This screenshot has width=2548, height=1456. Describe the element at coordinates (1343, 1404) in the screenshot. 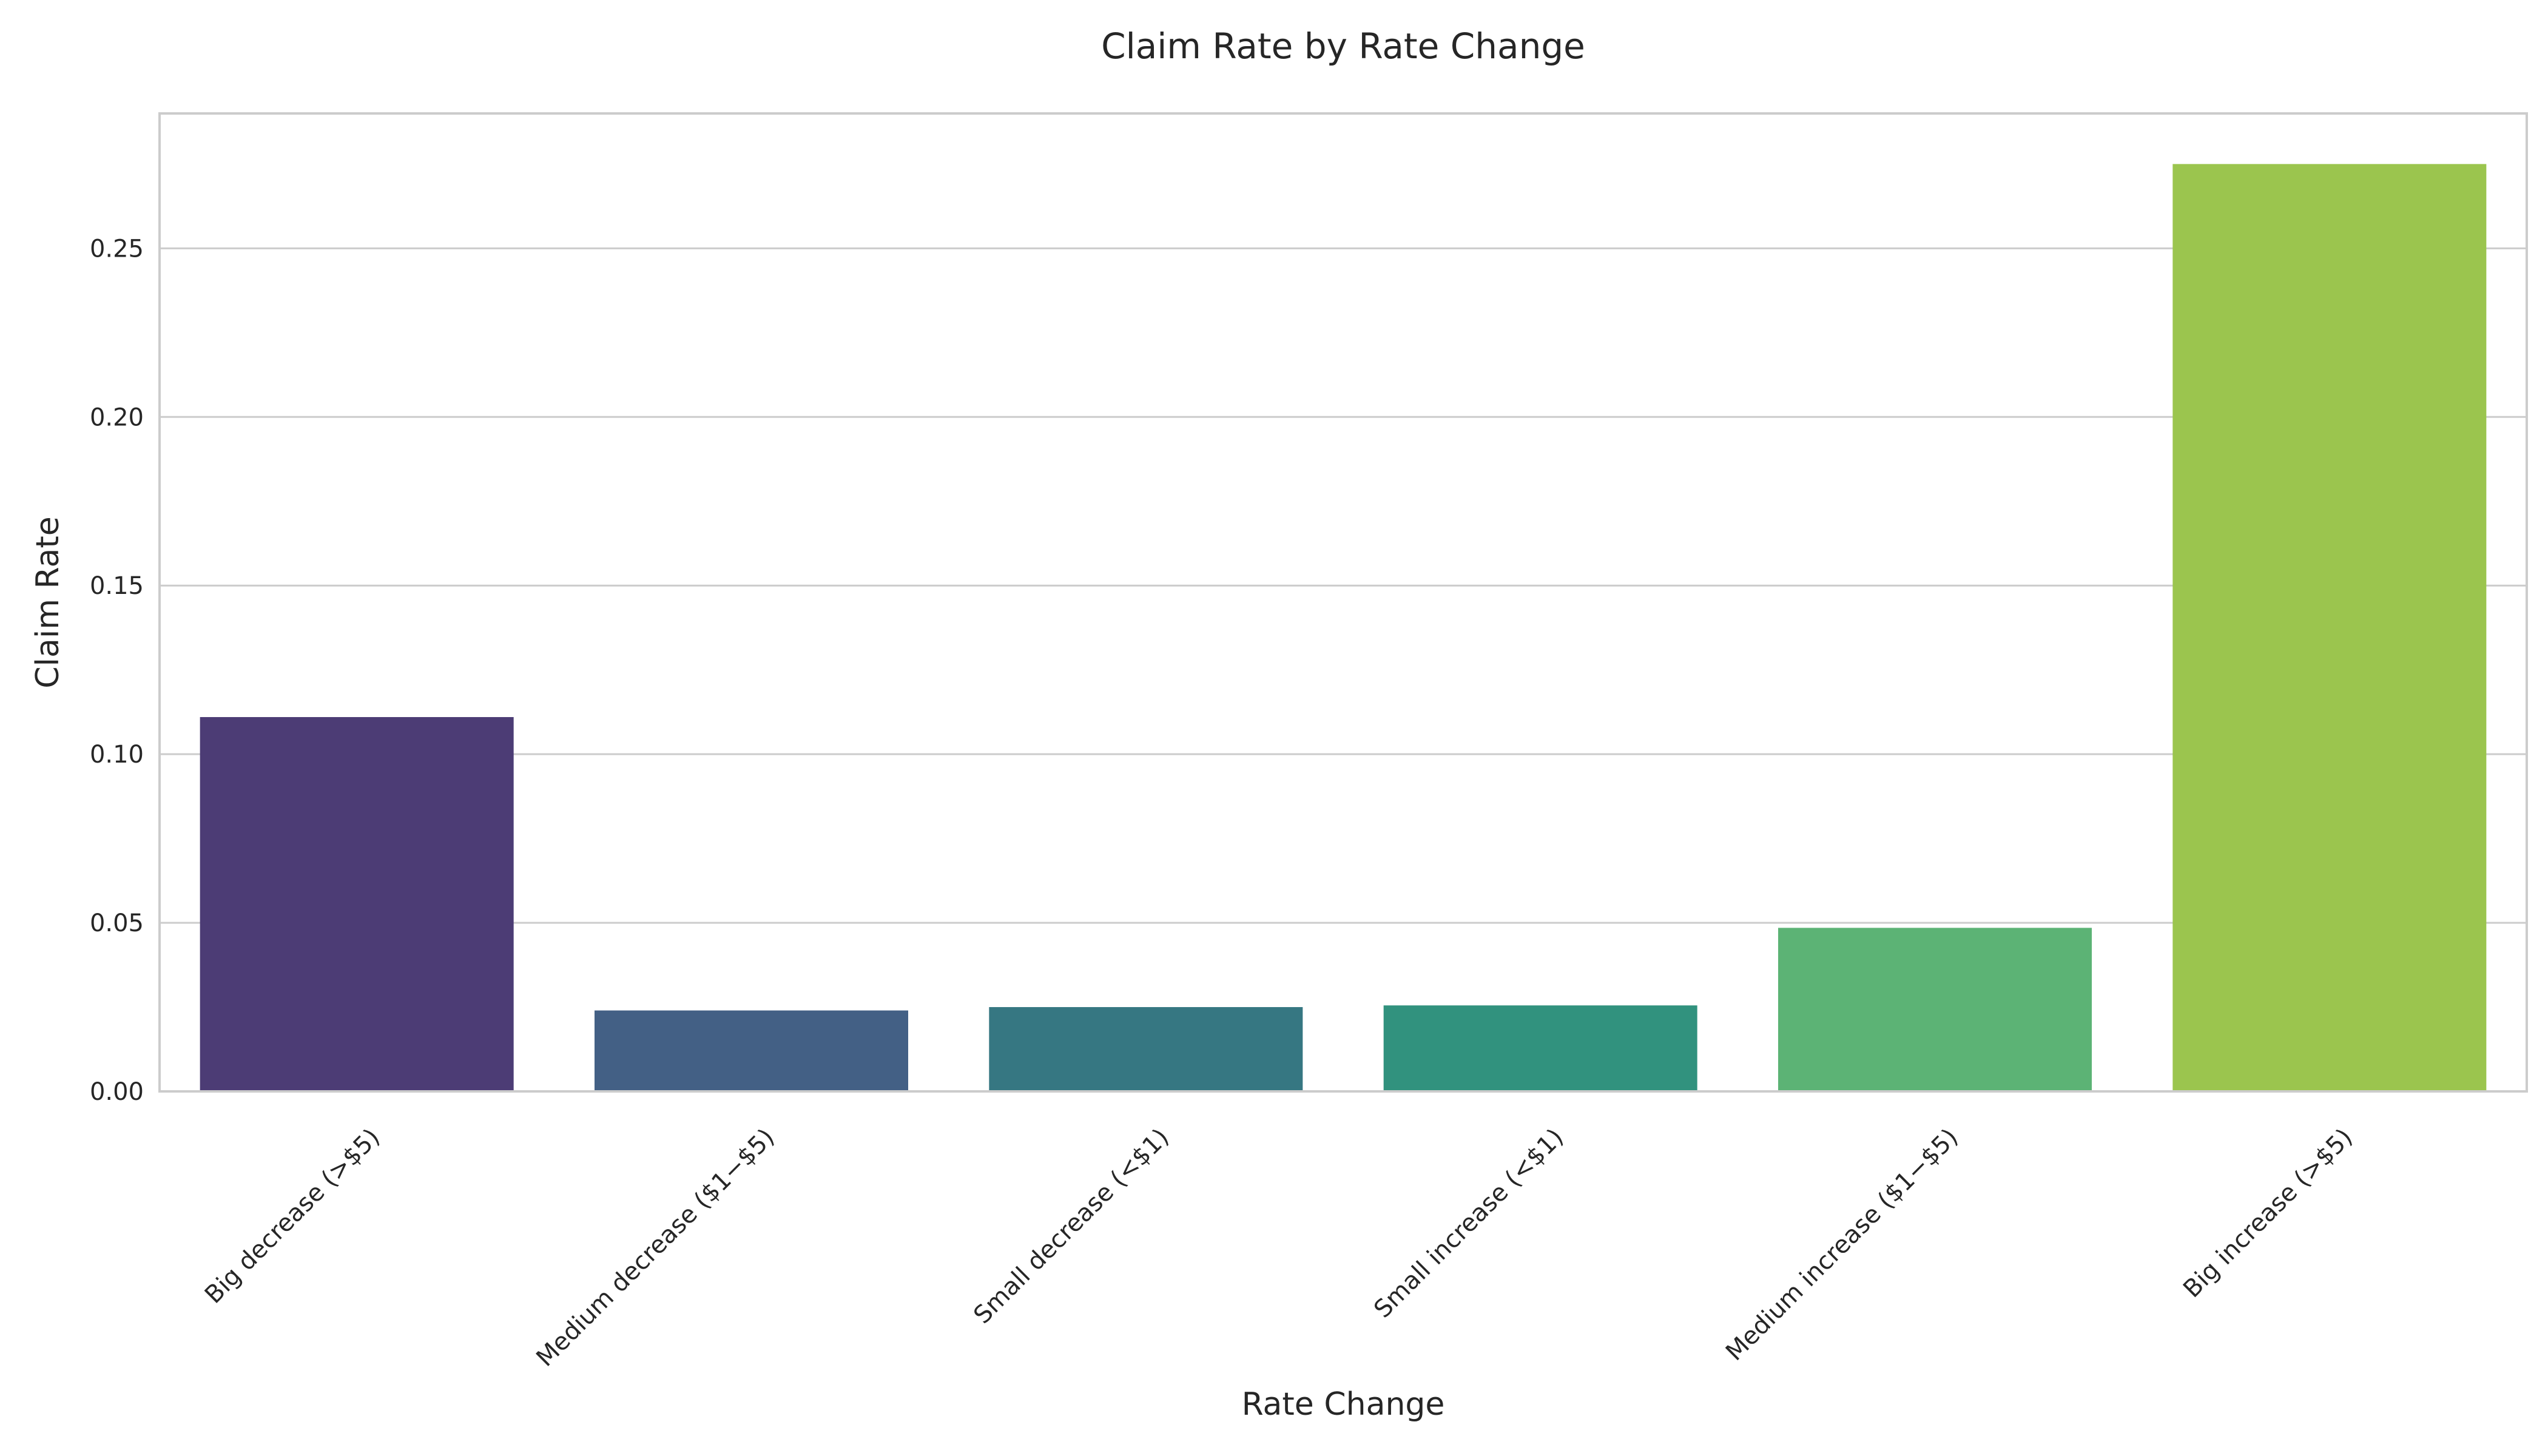

I see `x-axis-title: Rate Change` at that location.